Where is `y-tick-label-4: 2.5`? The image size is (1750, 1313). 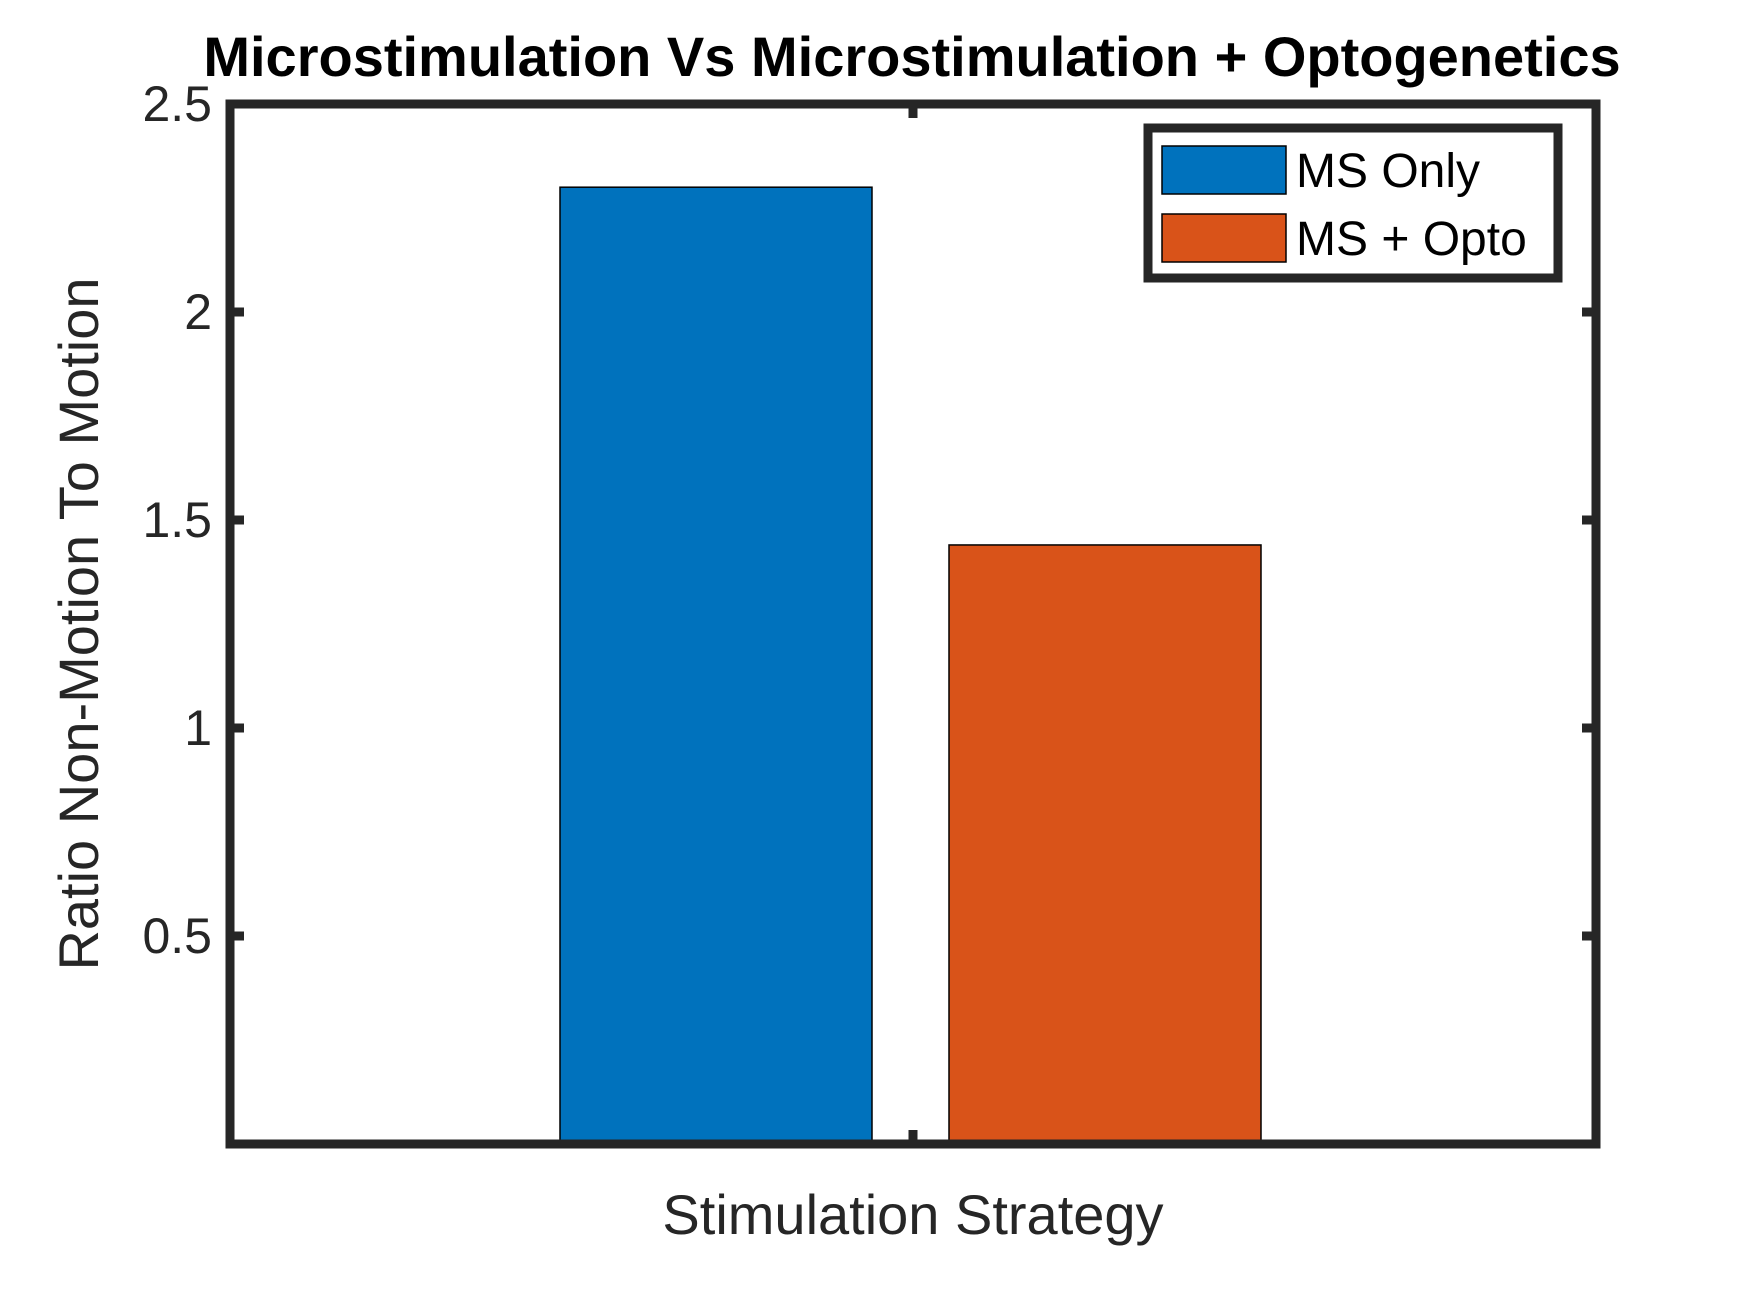
y-tick-label-4: 2.5 is located at coordinates (177, 104).